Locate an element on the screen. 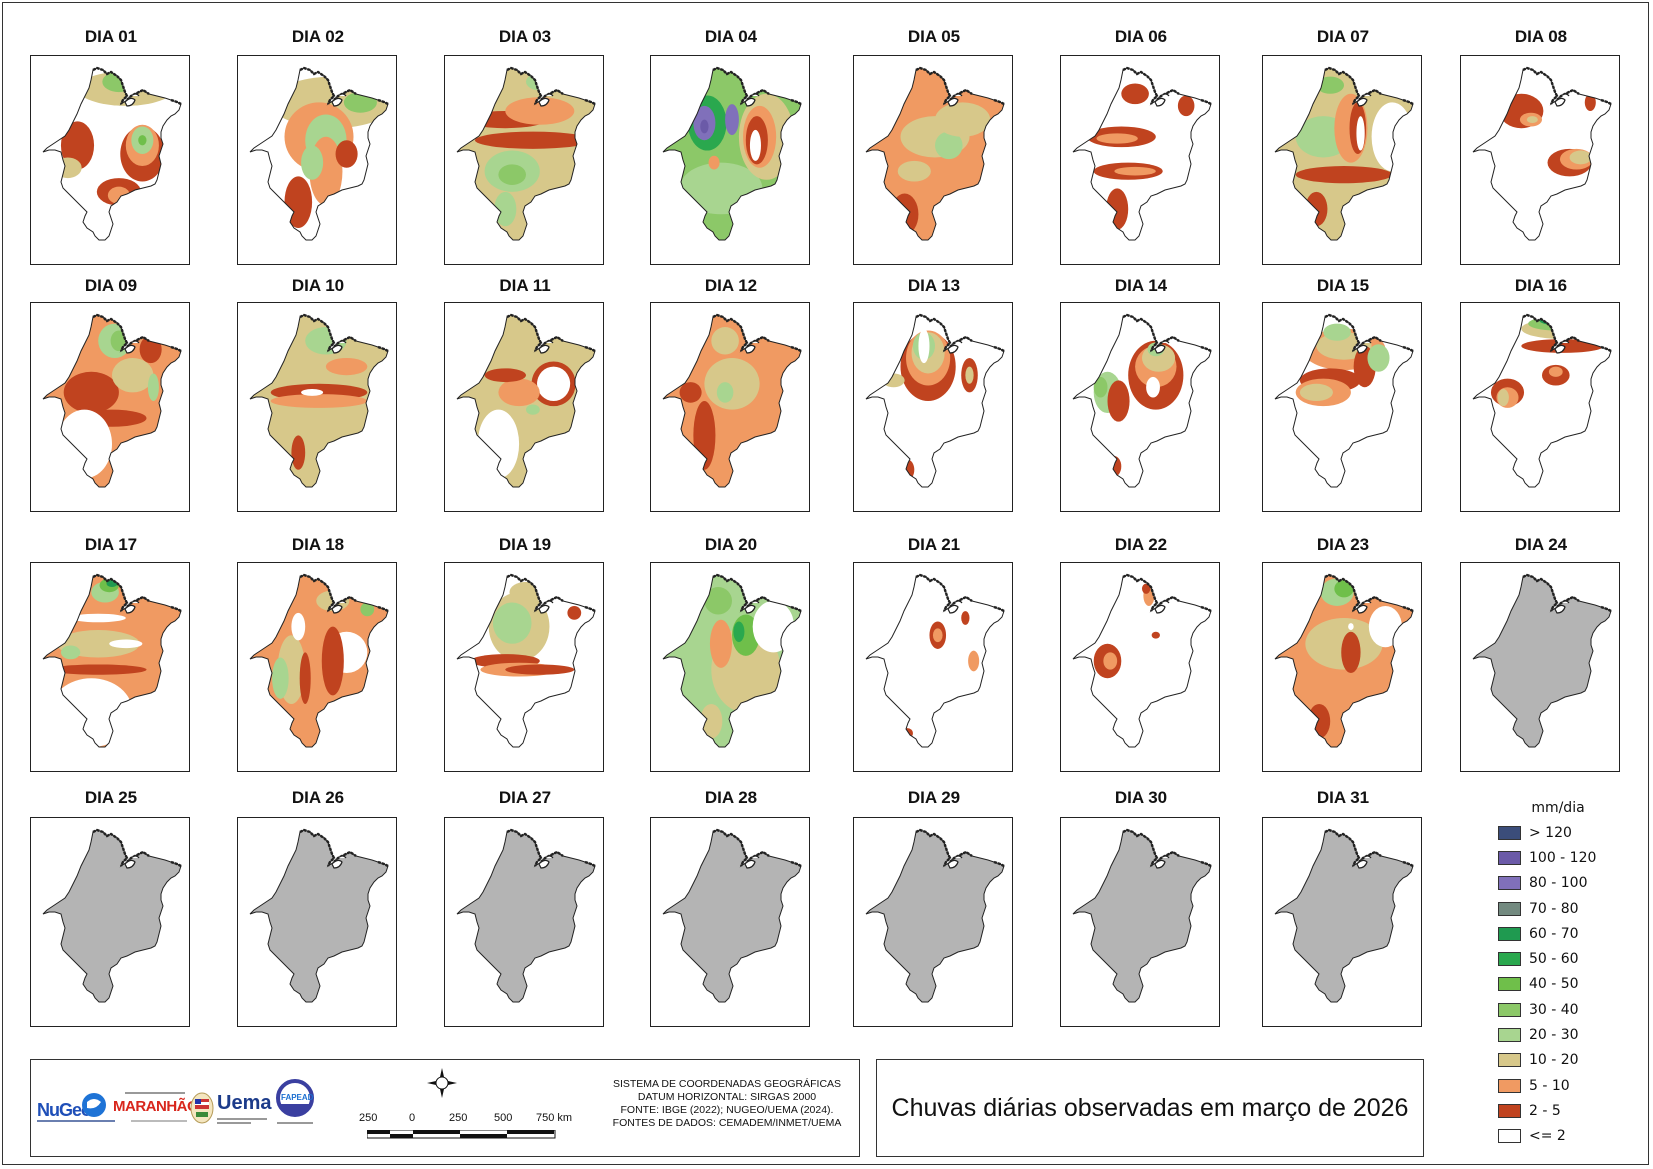 The width and height of the screenshot is (1653, 1169). logo-brasao is located at coordinates (202, 1110).